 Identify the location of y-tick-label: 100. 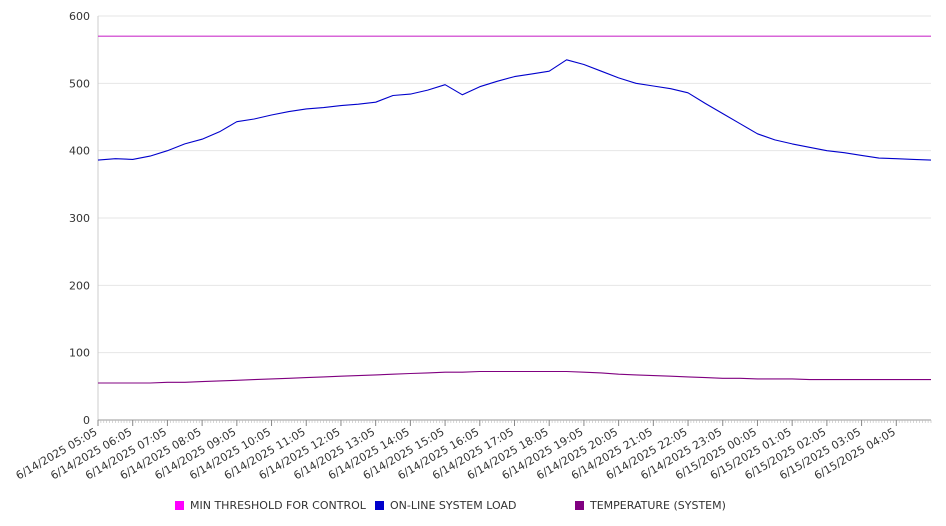
(79, 353).